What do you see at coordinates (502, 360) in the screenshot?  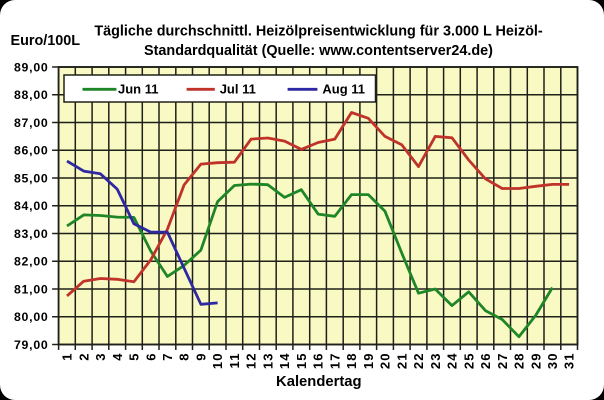 I see `svg-text: 27` at bounding box center [502, 360].